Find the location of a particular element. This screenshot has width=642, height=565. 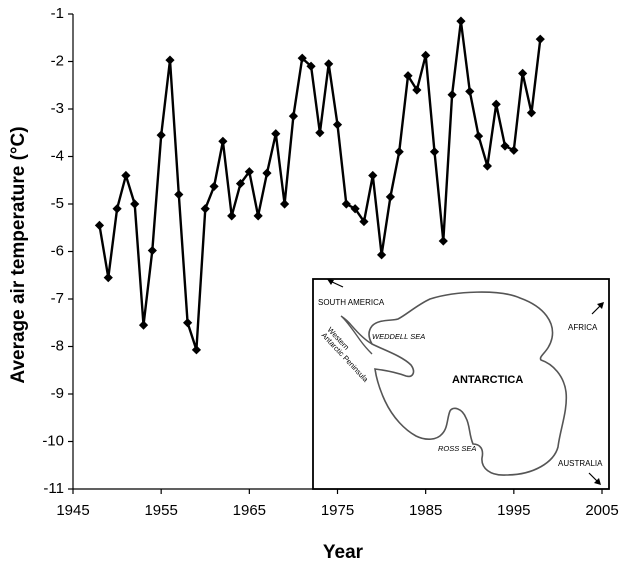

x-tick-label: 1945 is located at coordinates (72, 510).